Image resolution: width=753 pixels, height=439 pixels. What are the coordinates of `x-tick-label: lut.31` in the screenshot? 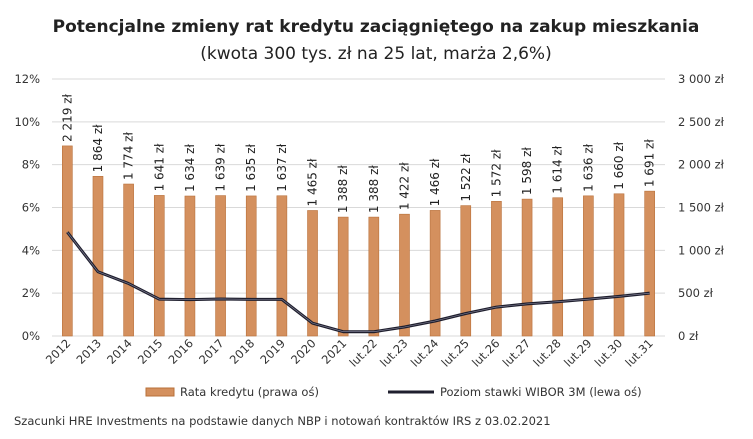 It's located at (638, 352).